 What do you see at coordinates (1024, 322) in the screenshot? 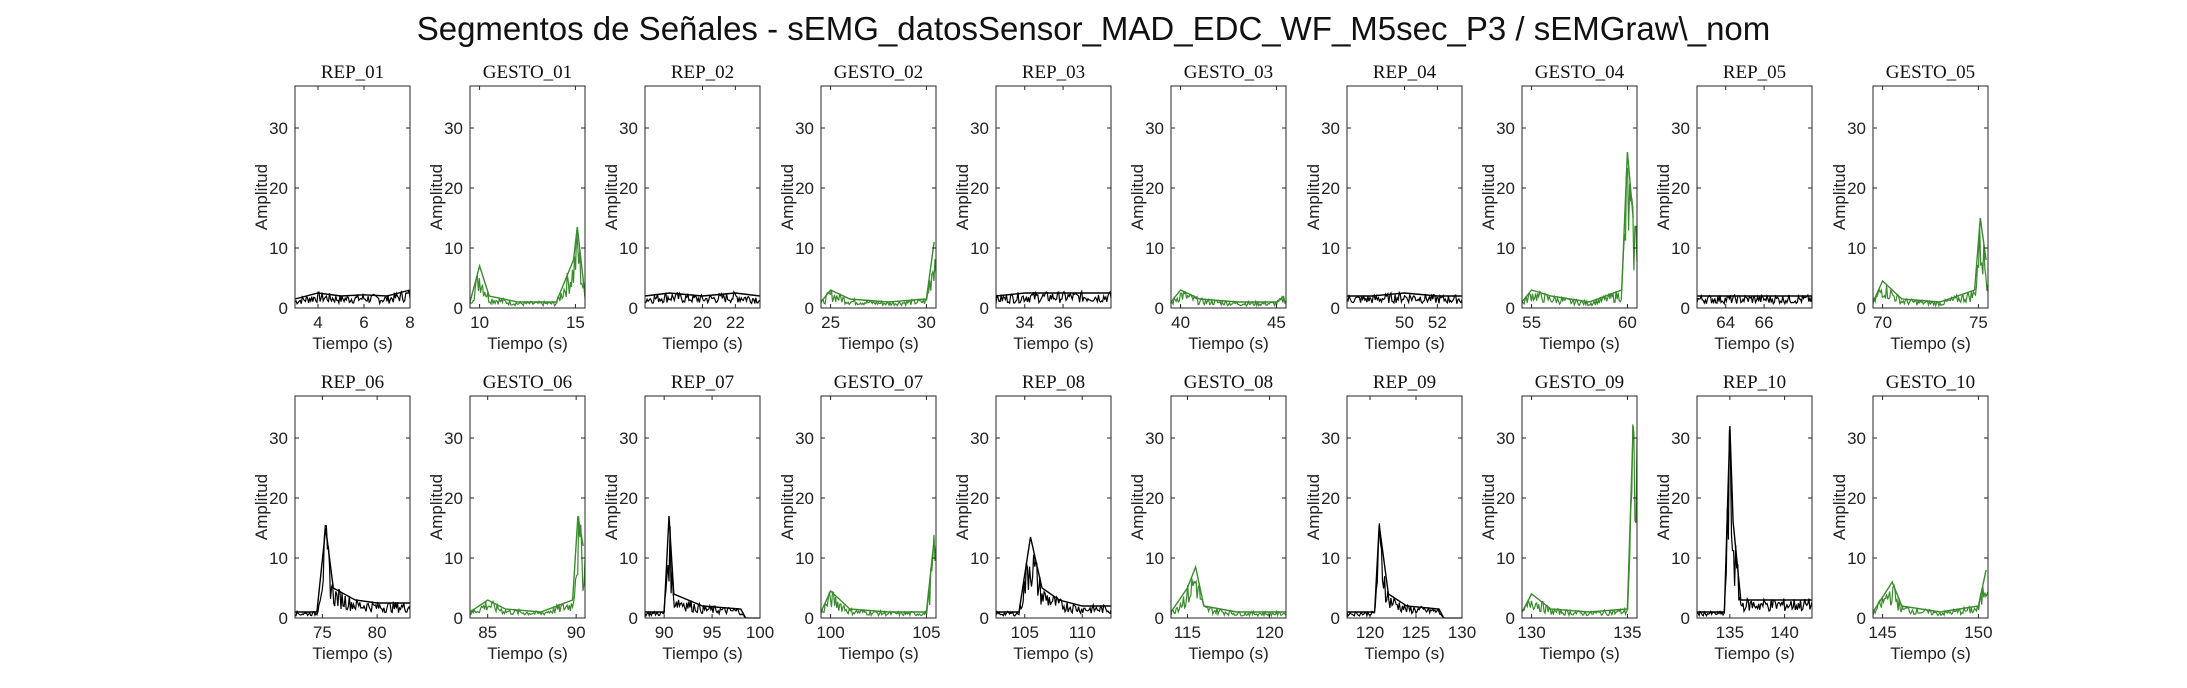
I see `x-tick-label: 34` at bounding box center [1024, 322].